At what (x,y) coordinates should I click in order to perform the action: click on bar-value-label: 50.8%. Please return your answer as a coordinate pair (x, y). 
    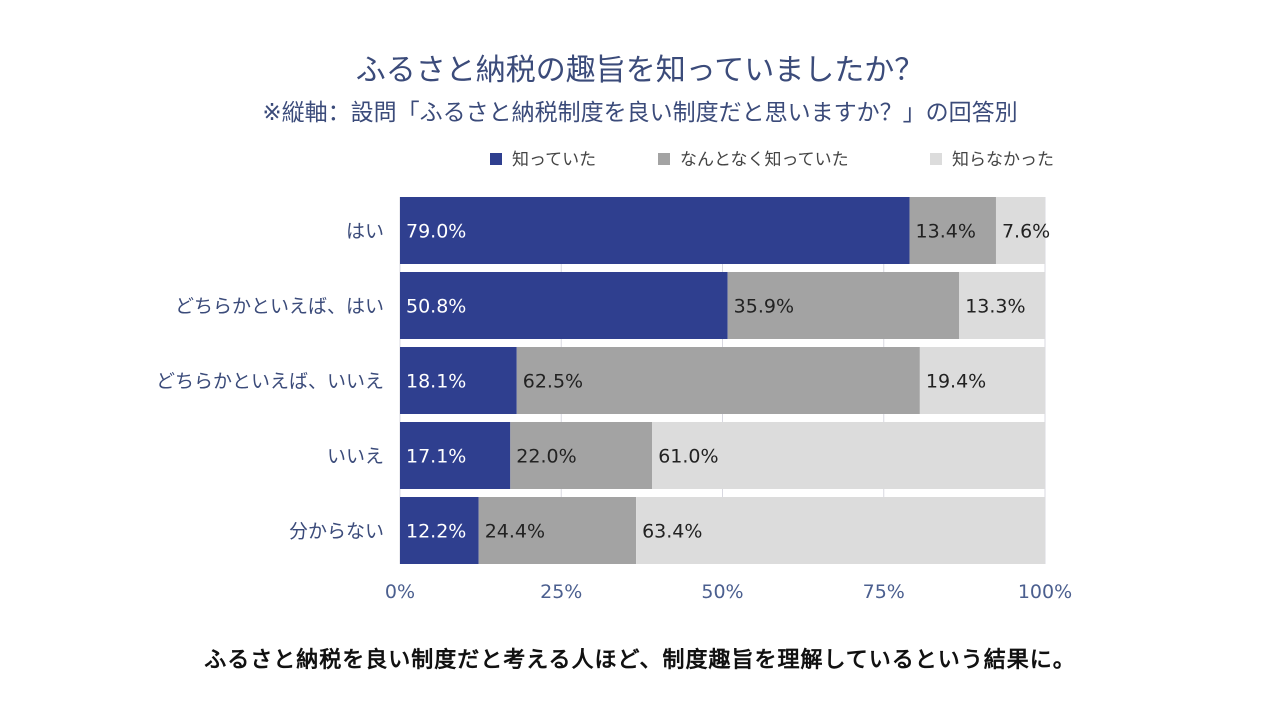
    Looking at the image, I should click on (436, 307).